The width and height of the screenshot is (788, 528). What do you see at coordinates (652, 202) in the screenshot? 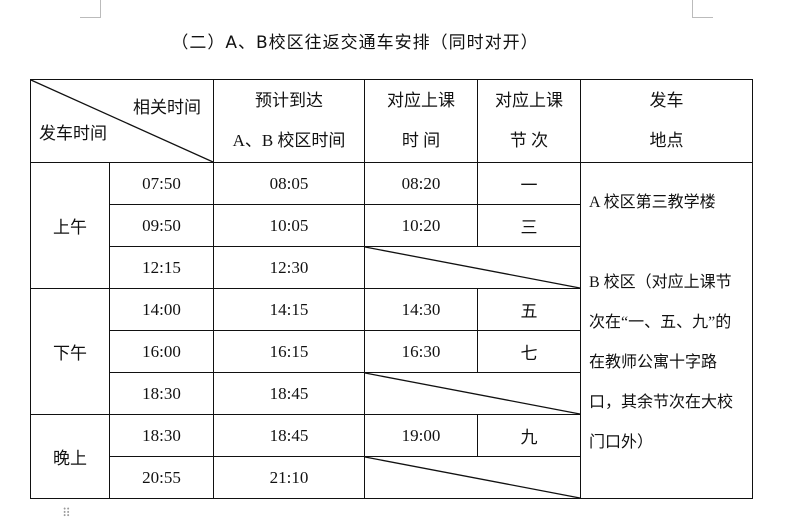
I see `place-a: A 校区第三教学楼` at bounding box center [652, 202].